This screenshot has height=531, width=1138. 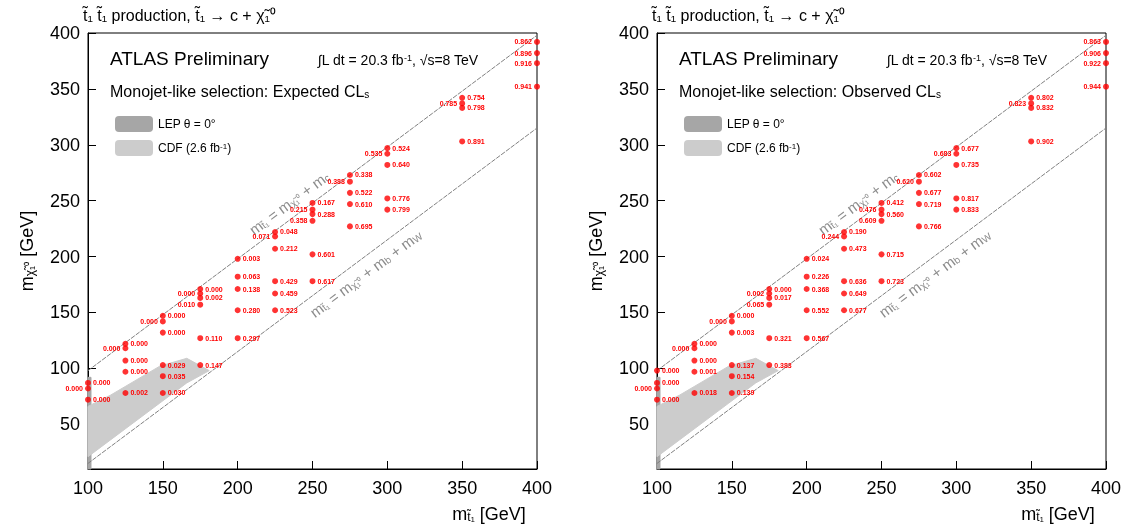 I want to click on annotation: Monojet-like selection: Expected CLs, so click(x=240, y=91).